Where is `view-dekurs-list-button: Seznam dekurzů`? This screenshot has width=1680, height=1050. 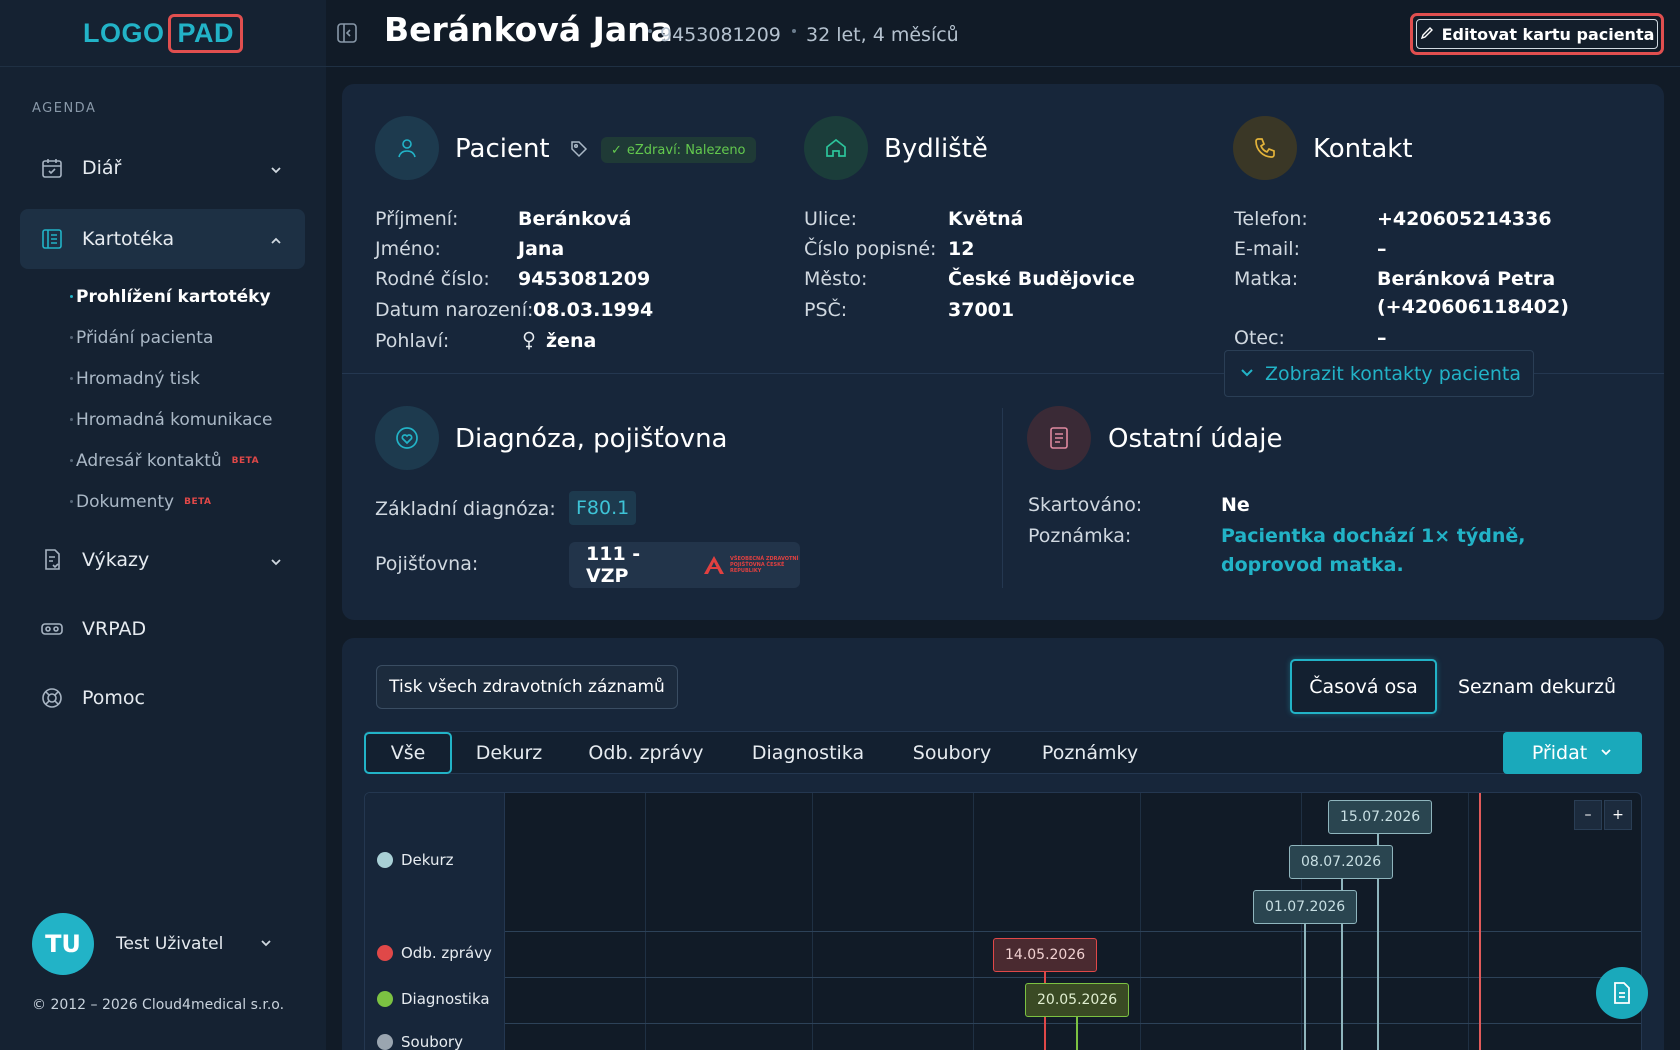 view-dekurs-list-button: Seznam dekurzů is located at coordinates (1537, 686).